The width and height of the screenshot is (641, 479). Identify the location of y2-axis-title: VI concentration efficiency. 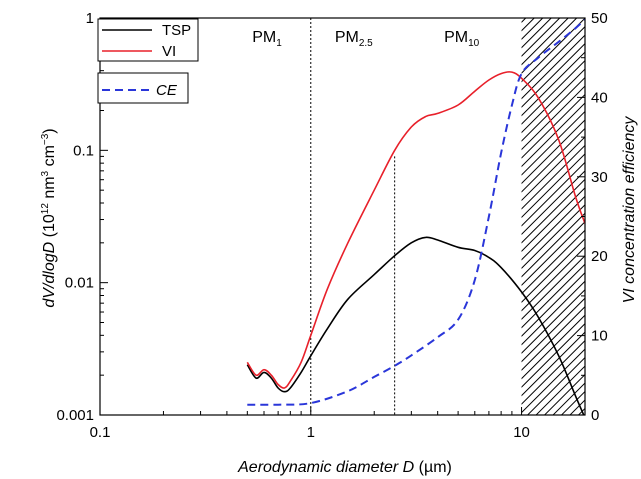
(629, 210).